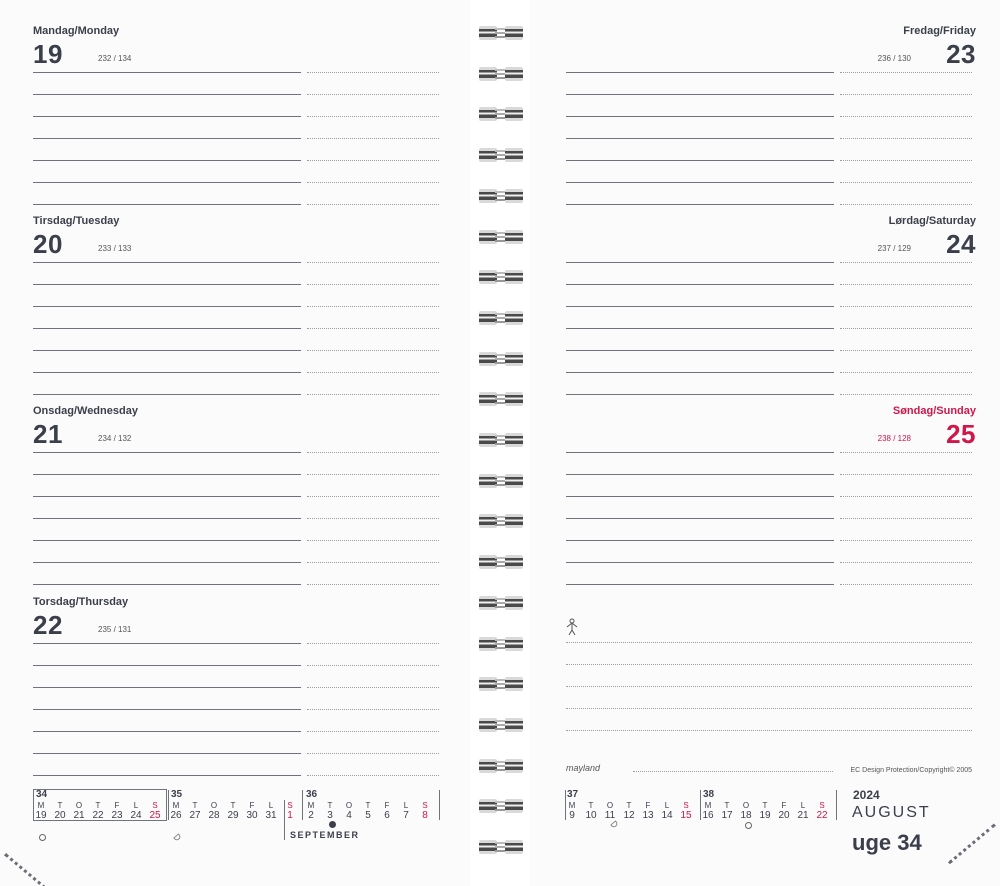 Image resolution: width=1000 pixels, height=886 pixels. What do you see at coordinates (368, 815) in the screenshot?
I see `mini-day-date: 5` at bounding box center [368, 815].